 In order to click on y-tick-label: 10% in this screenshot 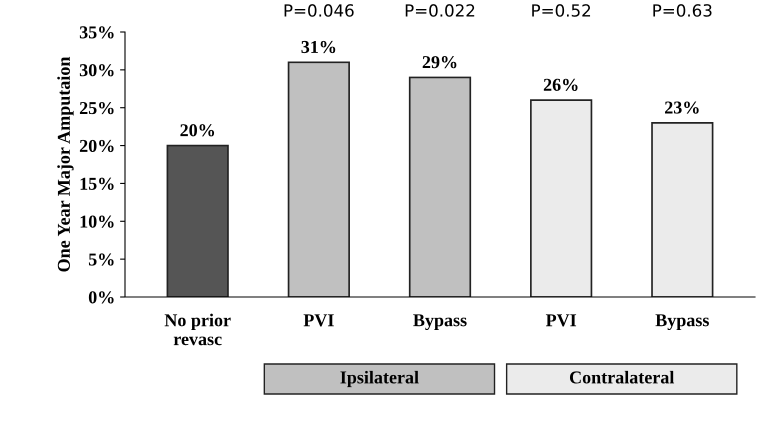, I will do `click(97, 222)`.